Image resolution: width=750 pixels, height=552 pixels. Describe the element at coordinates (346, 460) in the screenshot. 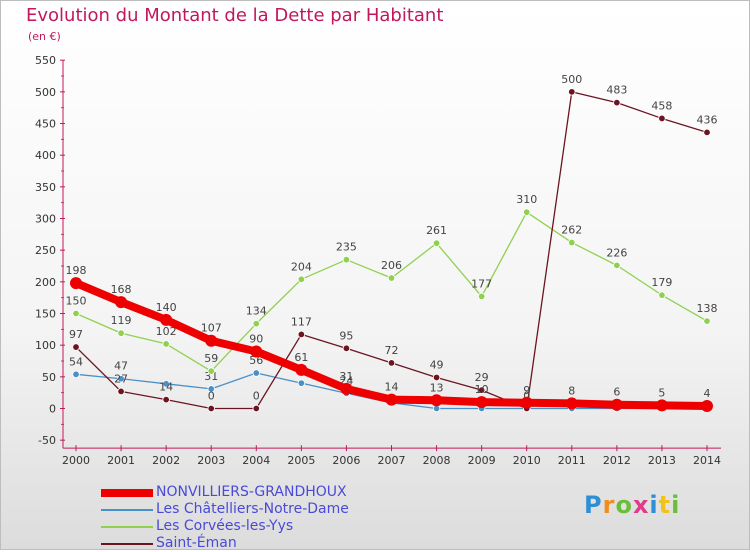

I see `x-tick-label: 2006` at that location.